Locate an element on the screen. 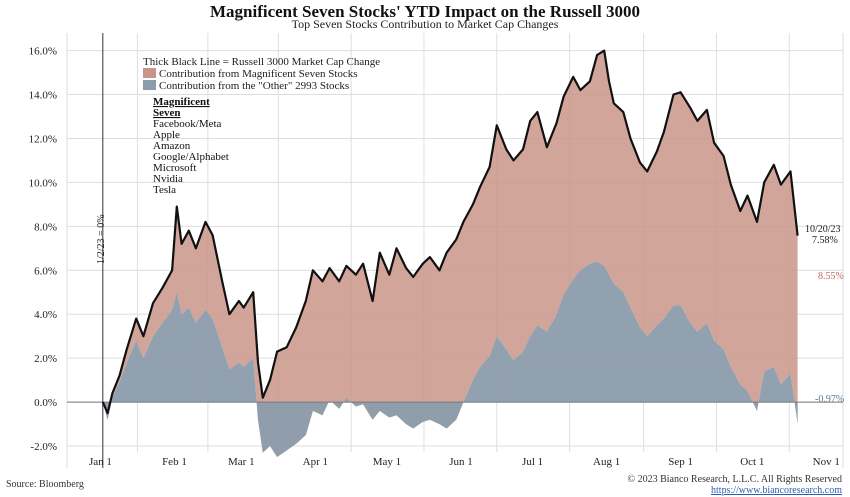 Image resolution: width=850 pixels, height=497 pixels. mag7-item: Google/Alphabet is located at coordinates (191, 157).